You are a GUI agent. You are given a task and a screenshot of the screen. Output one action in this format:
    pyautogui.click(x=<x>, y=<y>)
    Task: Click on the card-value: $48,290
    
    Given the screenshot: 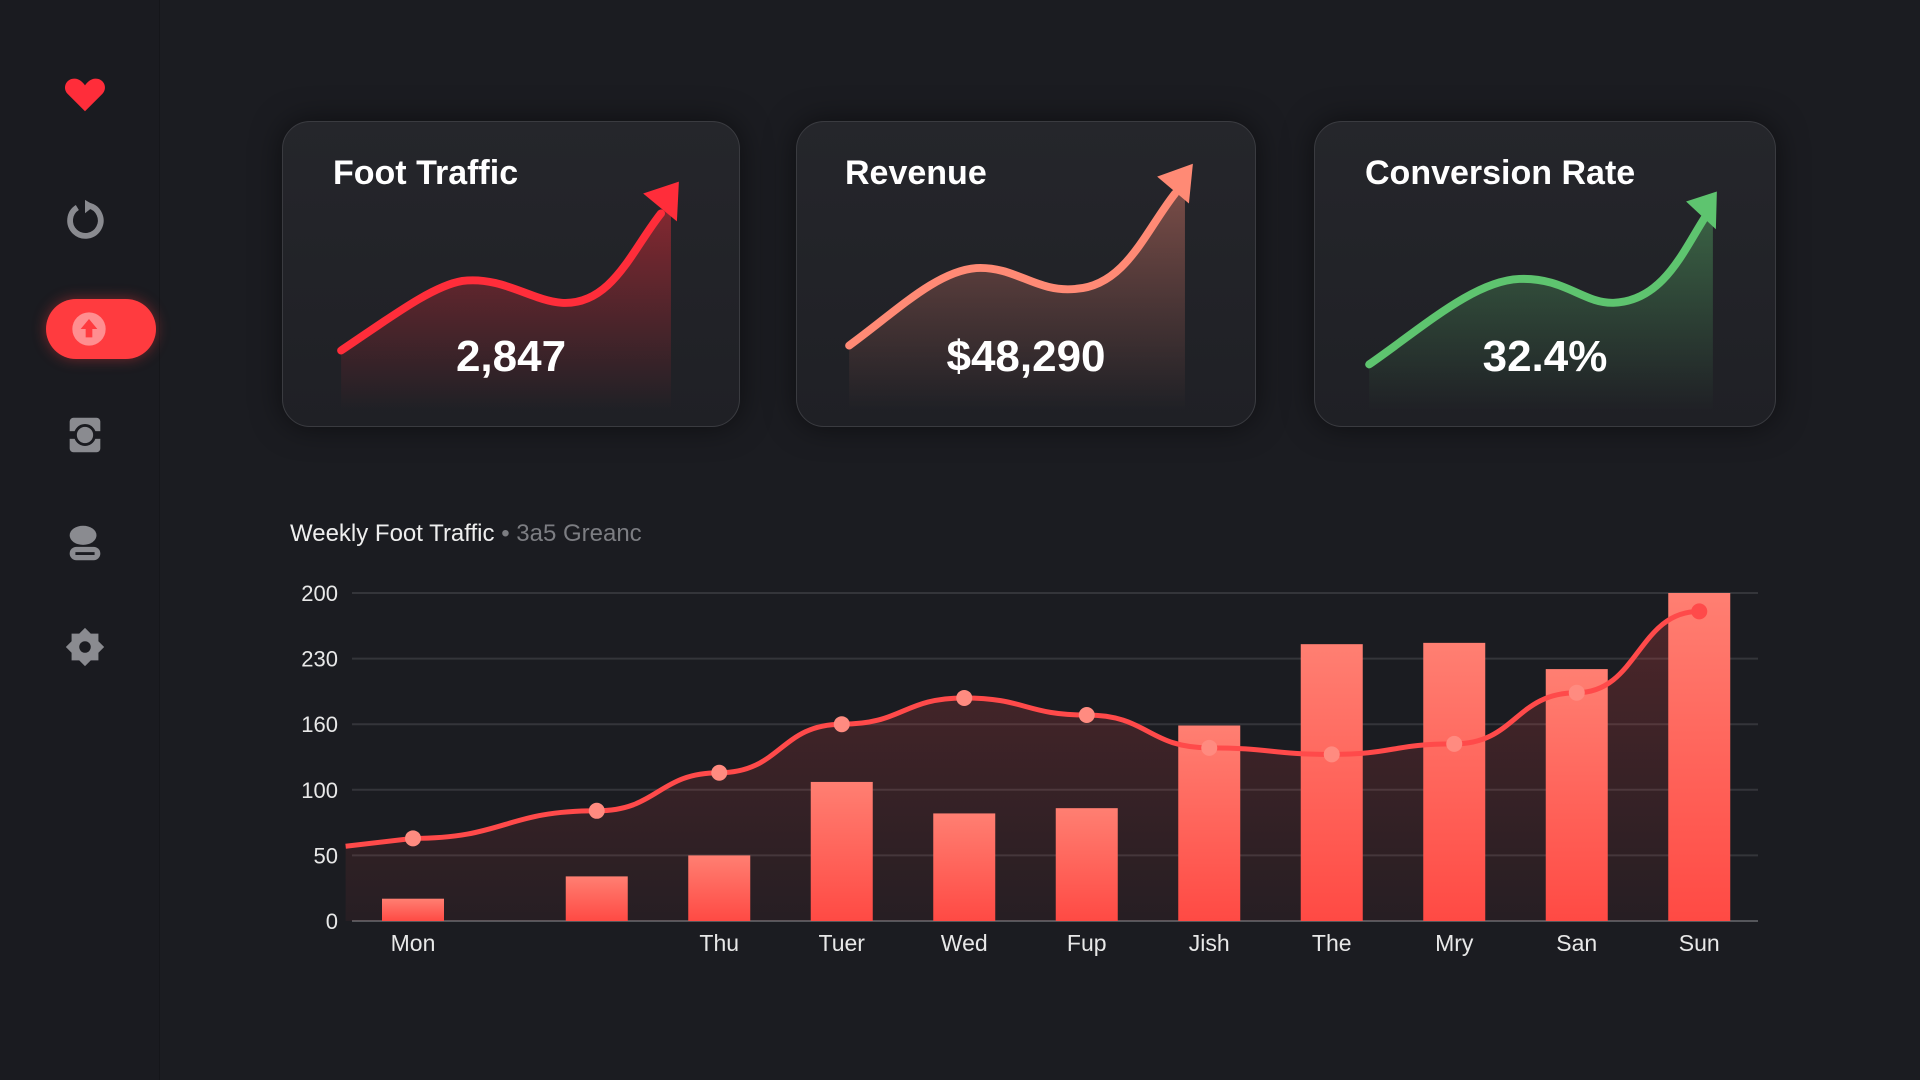 What is the action you would take?
    pyautogui.click(x=1026, y=356)
    